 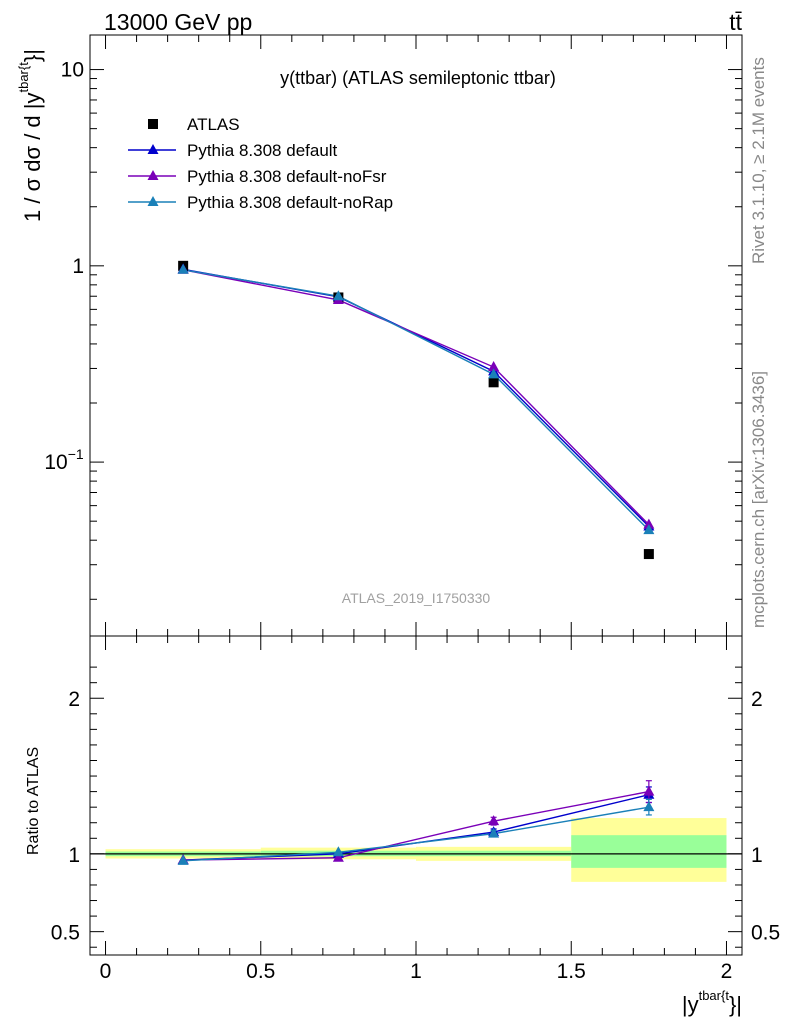 What do you see at coordinates (78, 266) in the screenshot?
I see `main-y-tick-label: 1` at bounding box center [78, 266].